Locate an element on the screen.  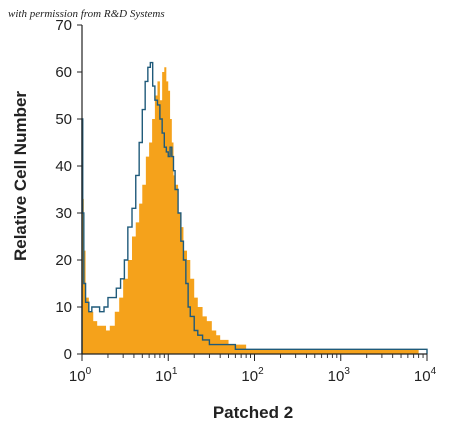
y-tick-label: 20 is located at coordinates (63, 260).